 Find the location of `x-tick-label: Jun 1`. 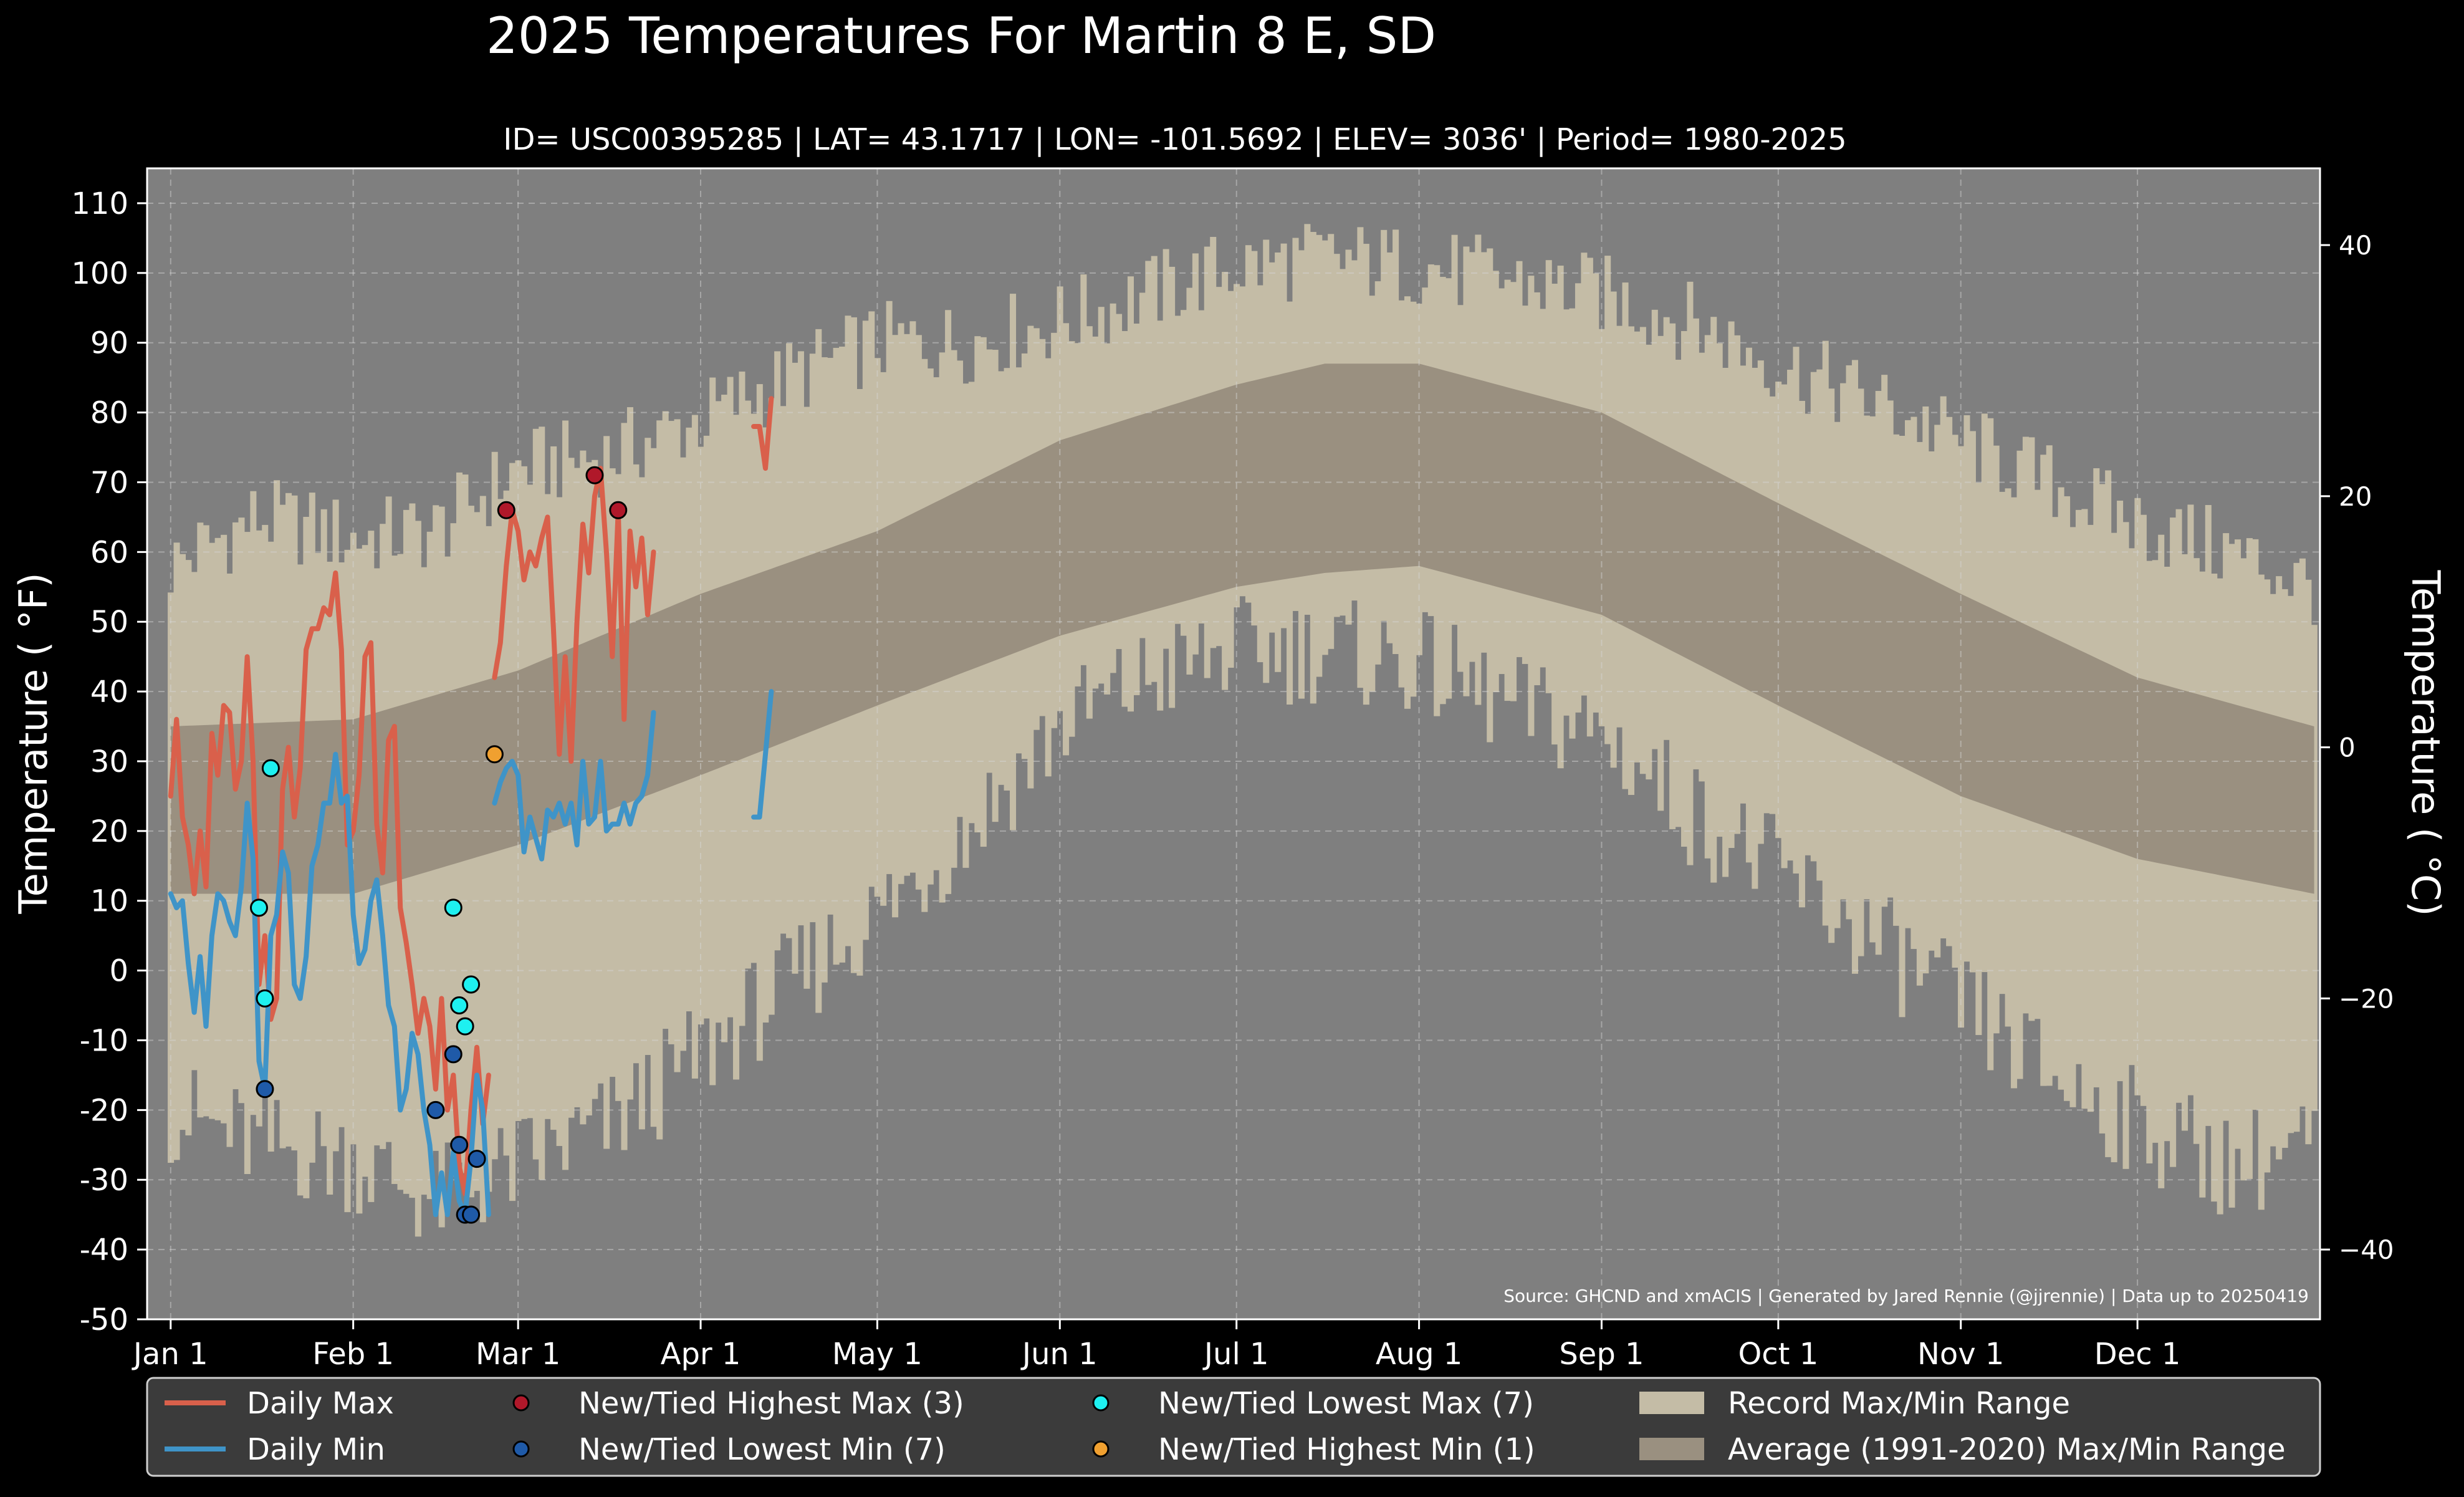

x-tick-label: Jun 1 is located at coordinates (1059, 1354).